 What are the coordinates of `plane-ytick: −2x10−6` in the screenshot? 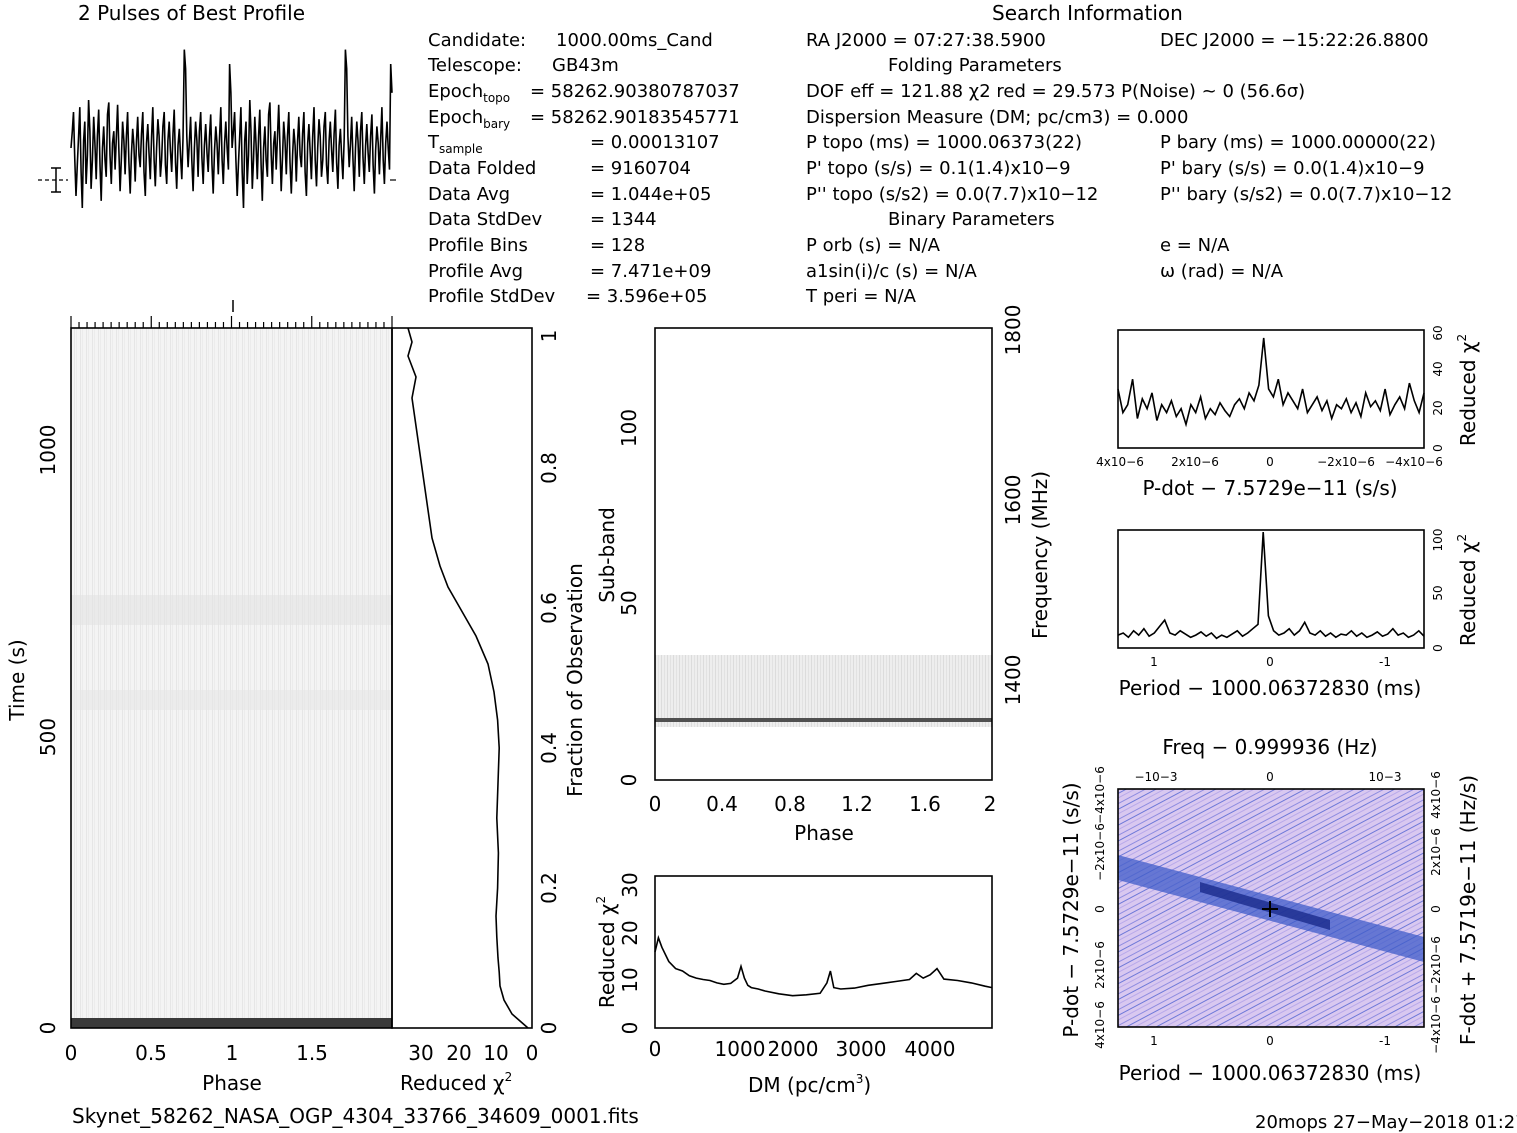 It's located at (1100, 852).